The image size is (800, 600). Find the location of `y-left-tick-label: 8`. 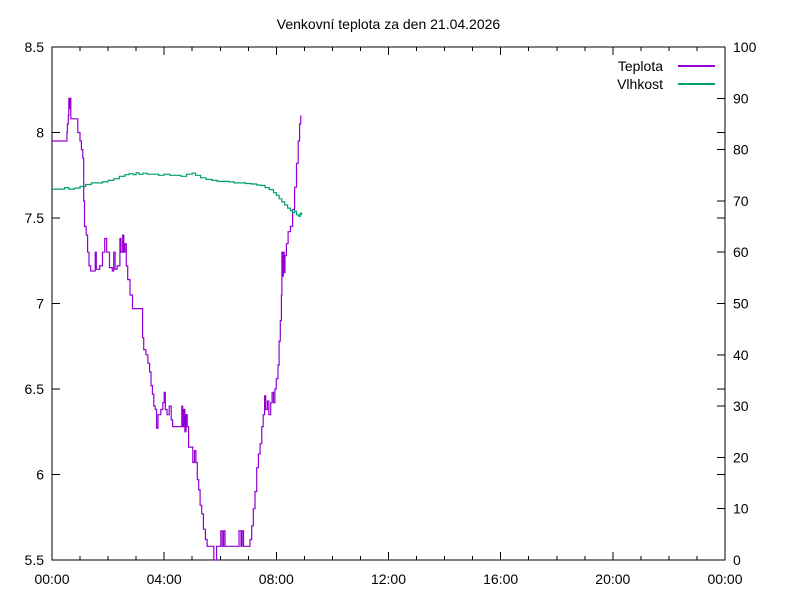

y-left-tick-label: 8 is located at coordinates (40, 133).